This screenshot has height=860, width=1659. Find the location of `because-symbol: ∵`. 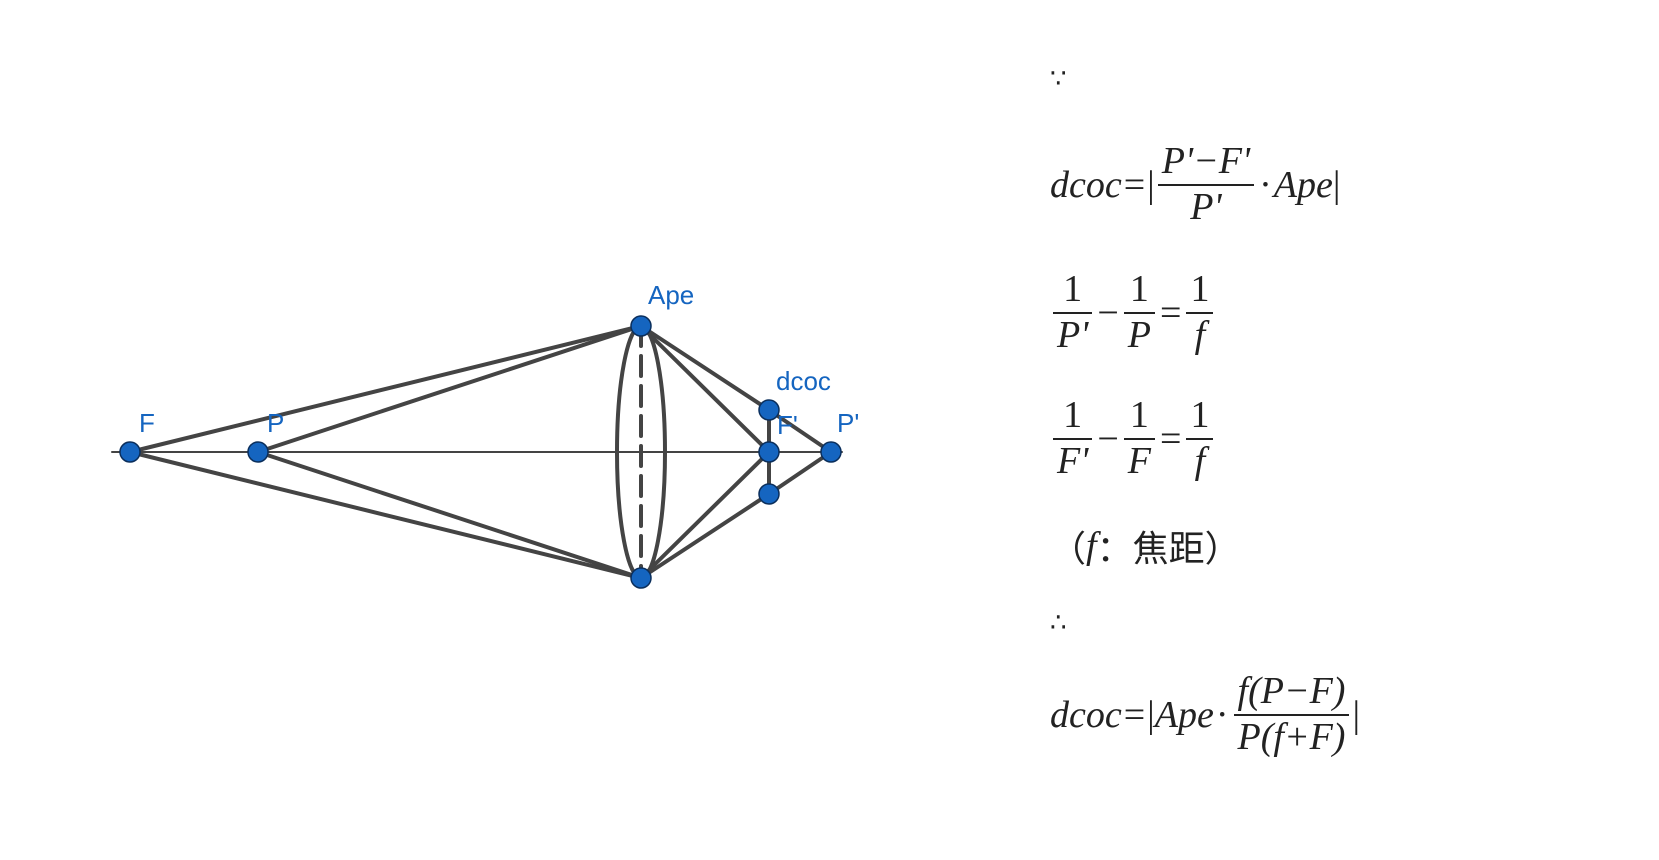

because-symbol: ∵ is located at coordinates (1058, 79).